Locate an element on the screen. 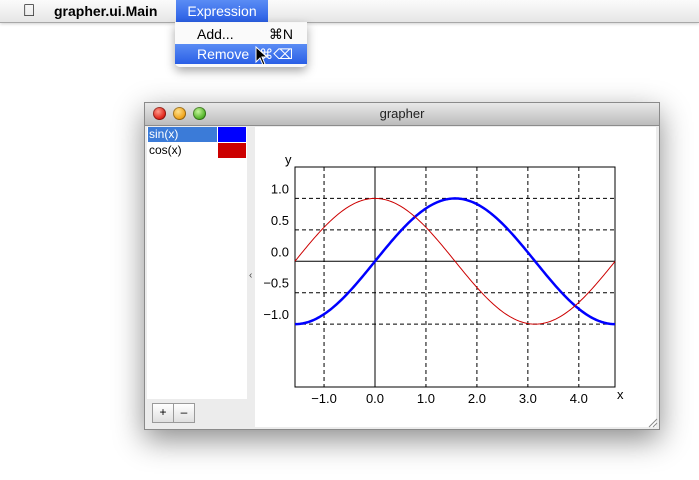  y-tick-label: −1.0 is located at coordinates (276, 314).